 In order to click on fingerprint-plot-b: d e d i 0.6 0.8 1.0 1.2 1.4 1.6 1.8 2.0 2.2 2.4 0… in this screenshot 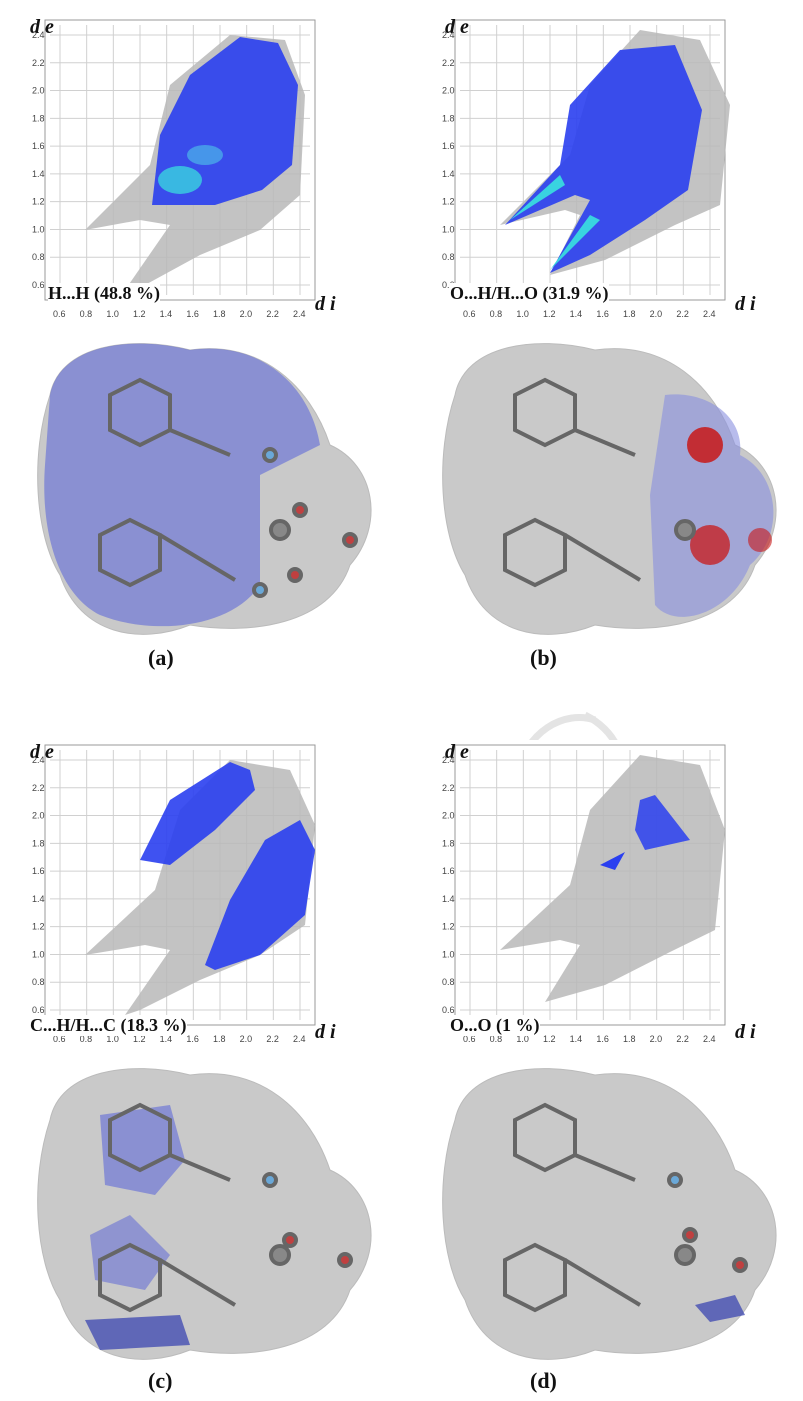, I will do `click(598, 167)`.